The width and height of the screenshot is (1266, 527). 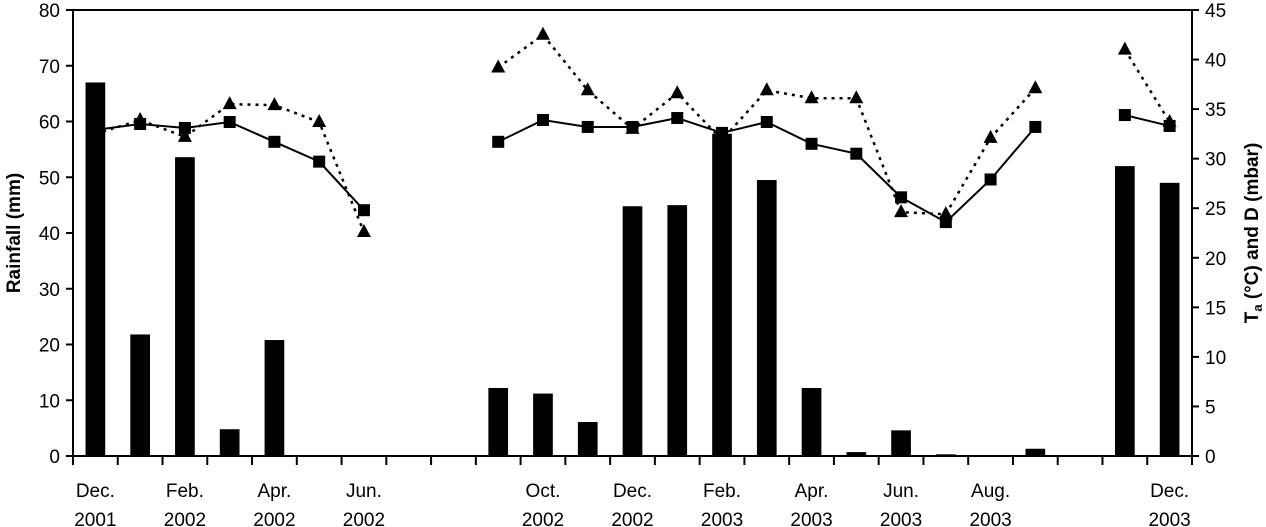 I want to click on left-tick-label: 0, so click(x=54, y=457).